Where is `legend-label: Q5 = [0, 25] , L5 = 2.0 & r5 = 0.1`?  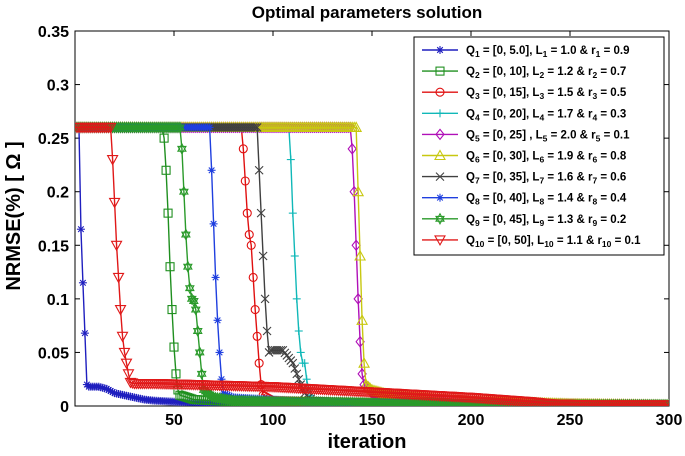 legend-label: Q5 = [0, 25] , L5 = 2.0 & r5 = 0.1 is located at coordinates (548, 136).